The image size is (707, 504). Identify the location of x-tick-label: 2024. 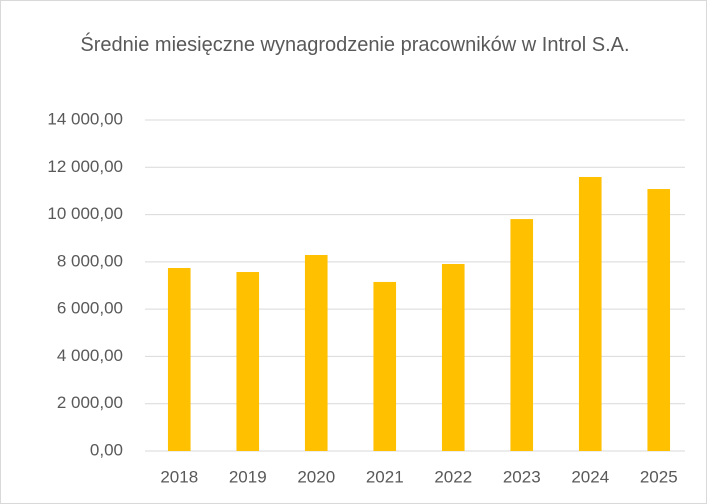
(590, 476).